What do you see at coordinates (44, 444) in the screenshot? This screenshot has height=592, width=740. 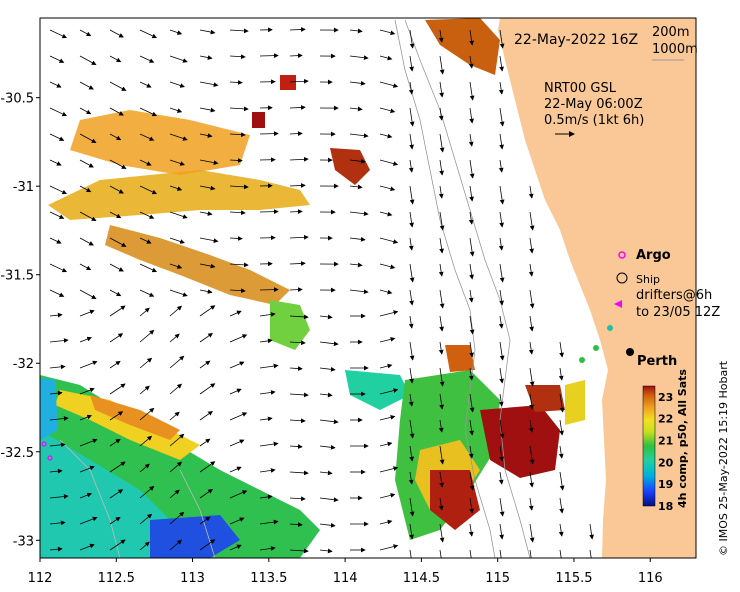 I see `argo-float` at bounding box center [44, 444].